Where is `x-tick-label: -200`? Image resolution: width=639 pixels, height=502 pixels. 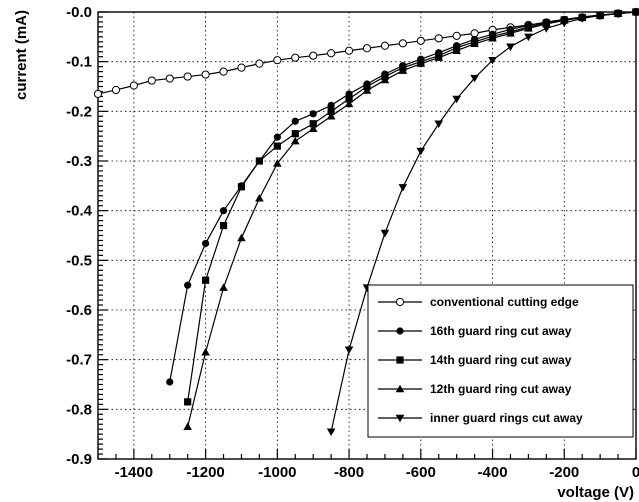 x-tick-label: -200 is located at coordinates (564, 472).